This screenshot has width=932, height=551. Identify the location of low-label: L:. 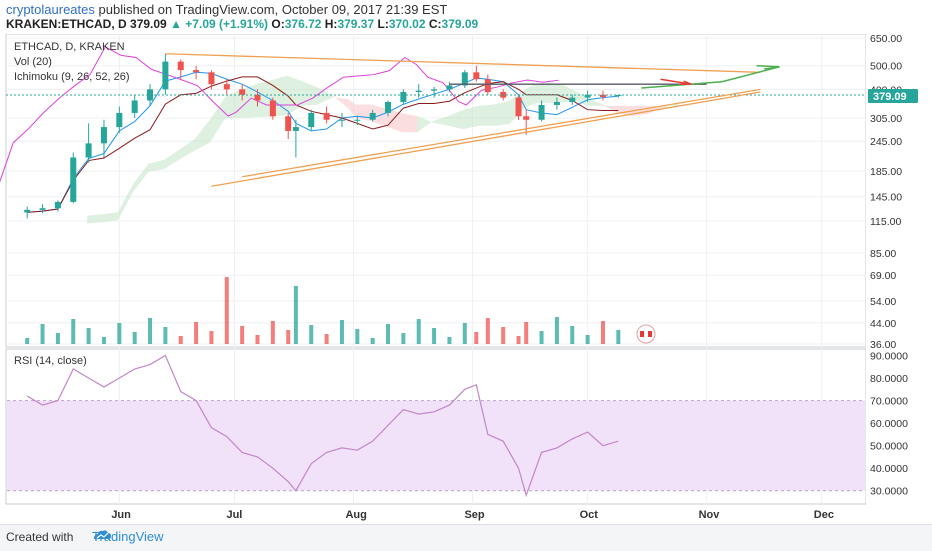
(383, 24).